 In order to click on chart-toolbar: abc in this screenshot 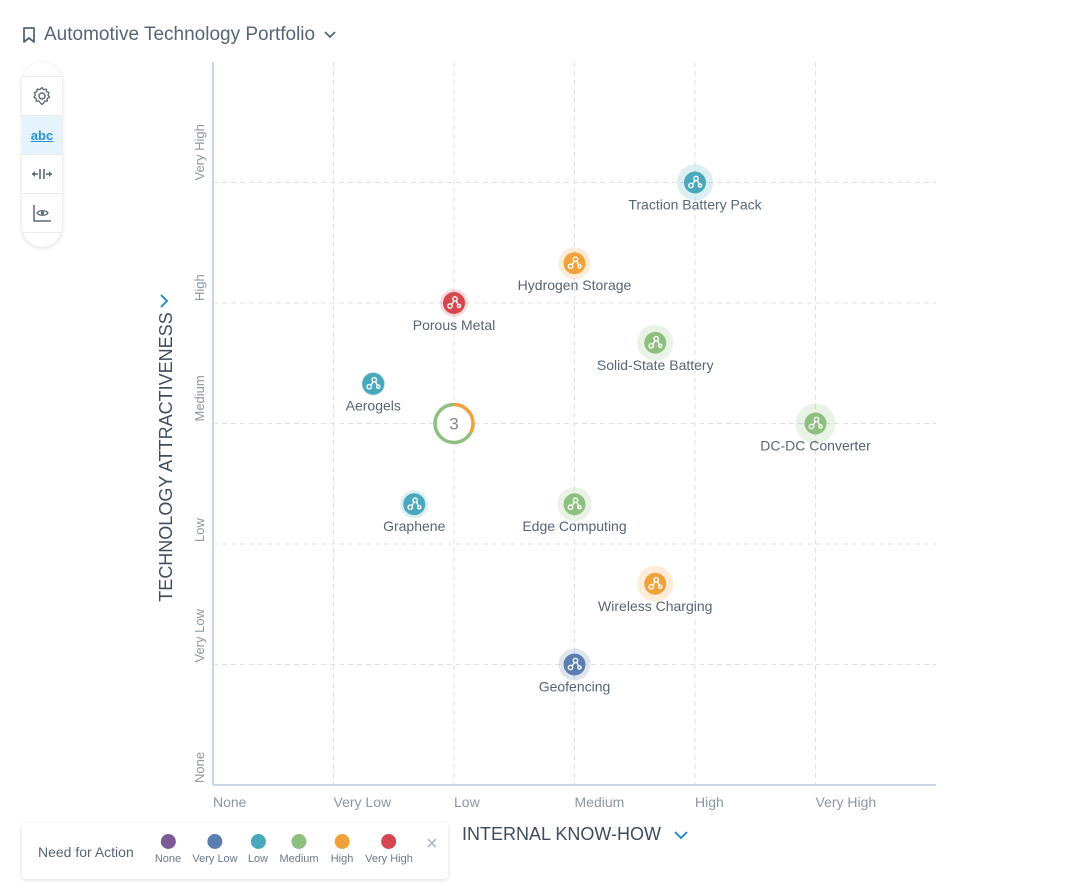, I will do `click(42, 154)`.